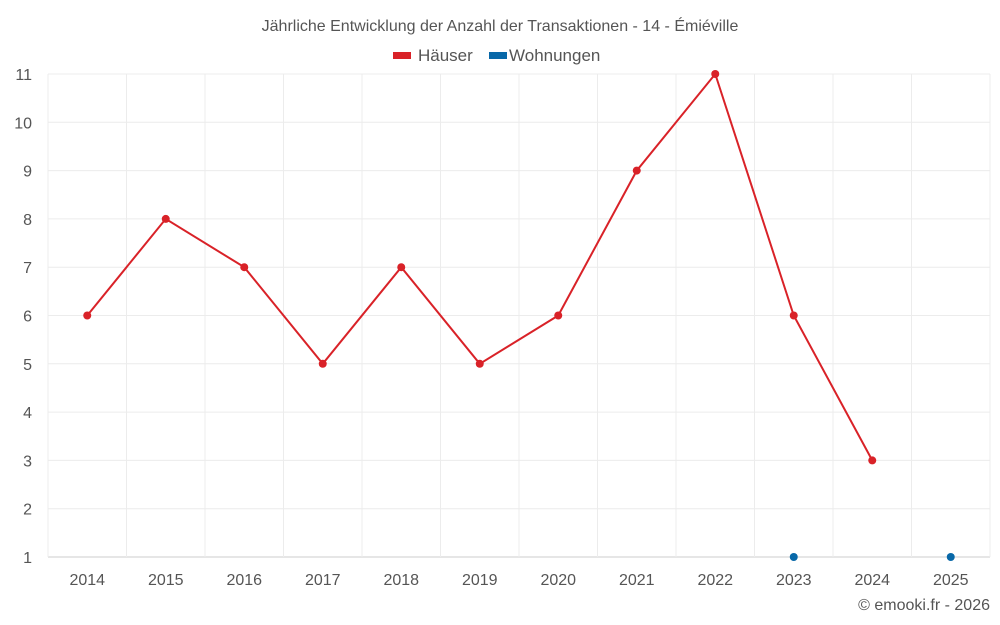 The image size is (1000, 625). I want to click on y-tick-label: 1, so click(27, 558).